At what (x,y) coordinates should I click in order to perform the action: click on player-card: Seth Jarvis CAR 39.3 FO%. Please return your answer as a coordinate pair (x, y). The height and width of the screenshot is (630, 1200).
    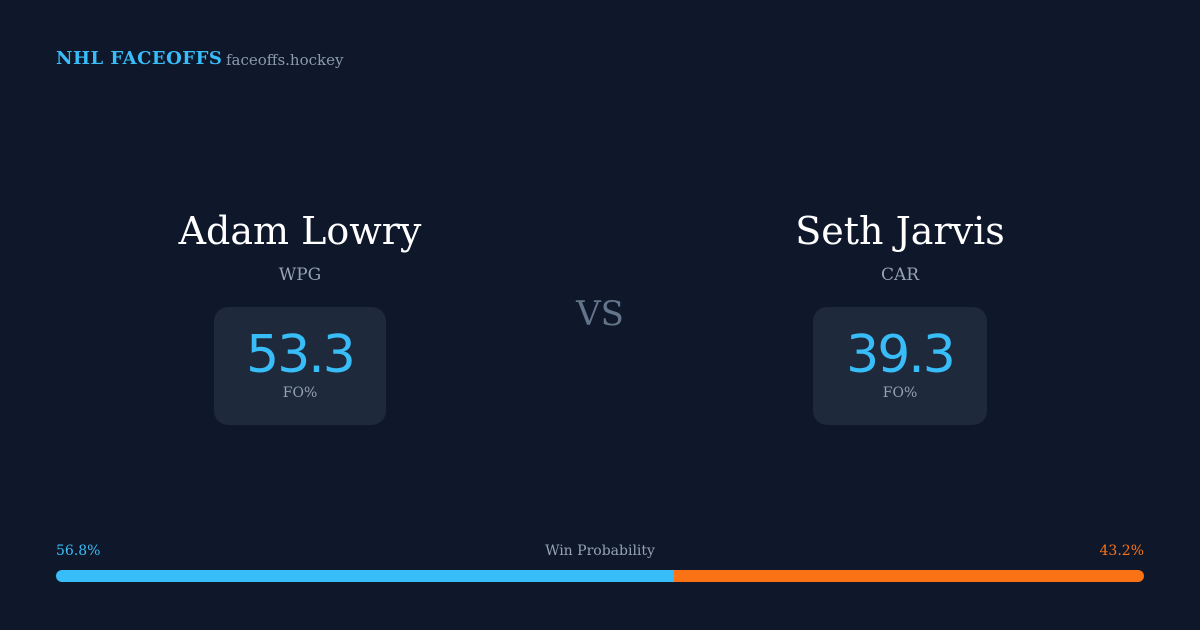
    Looking at the image, I should click on (900, 315).